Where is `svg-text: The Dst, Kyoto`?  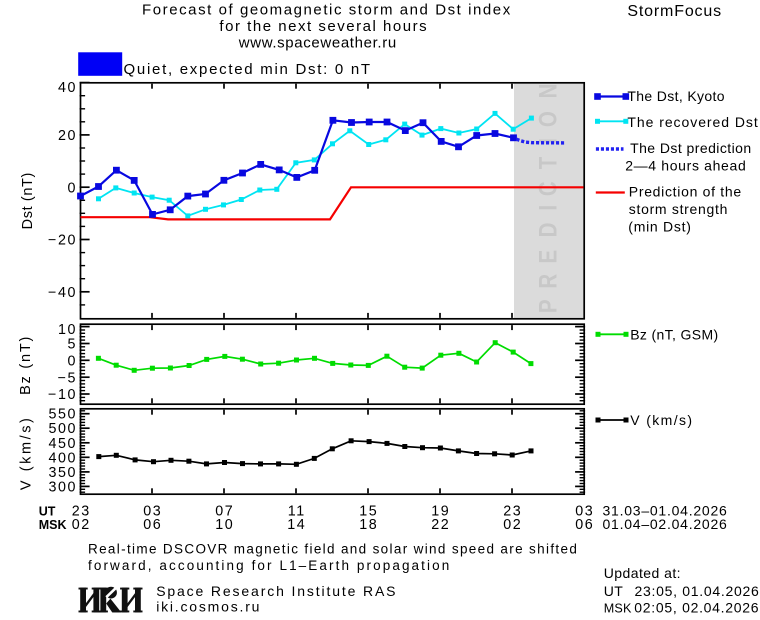 svg-text: The Dst, Kyoto is located at coordinates (676, 96).